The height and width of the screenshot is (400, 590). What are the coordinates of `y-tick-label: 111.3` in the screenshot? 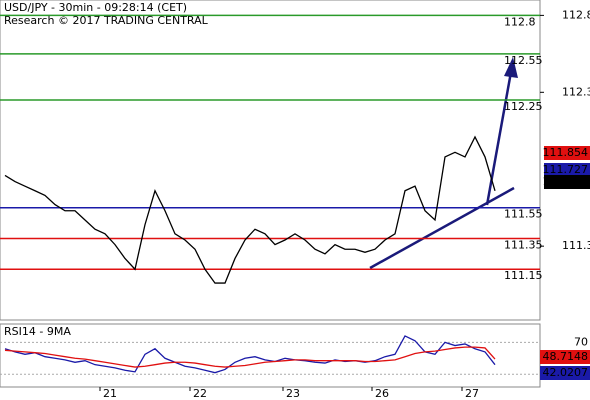 It's located at (576, 245).